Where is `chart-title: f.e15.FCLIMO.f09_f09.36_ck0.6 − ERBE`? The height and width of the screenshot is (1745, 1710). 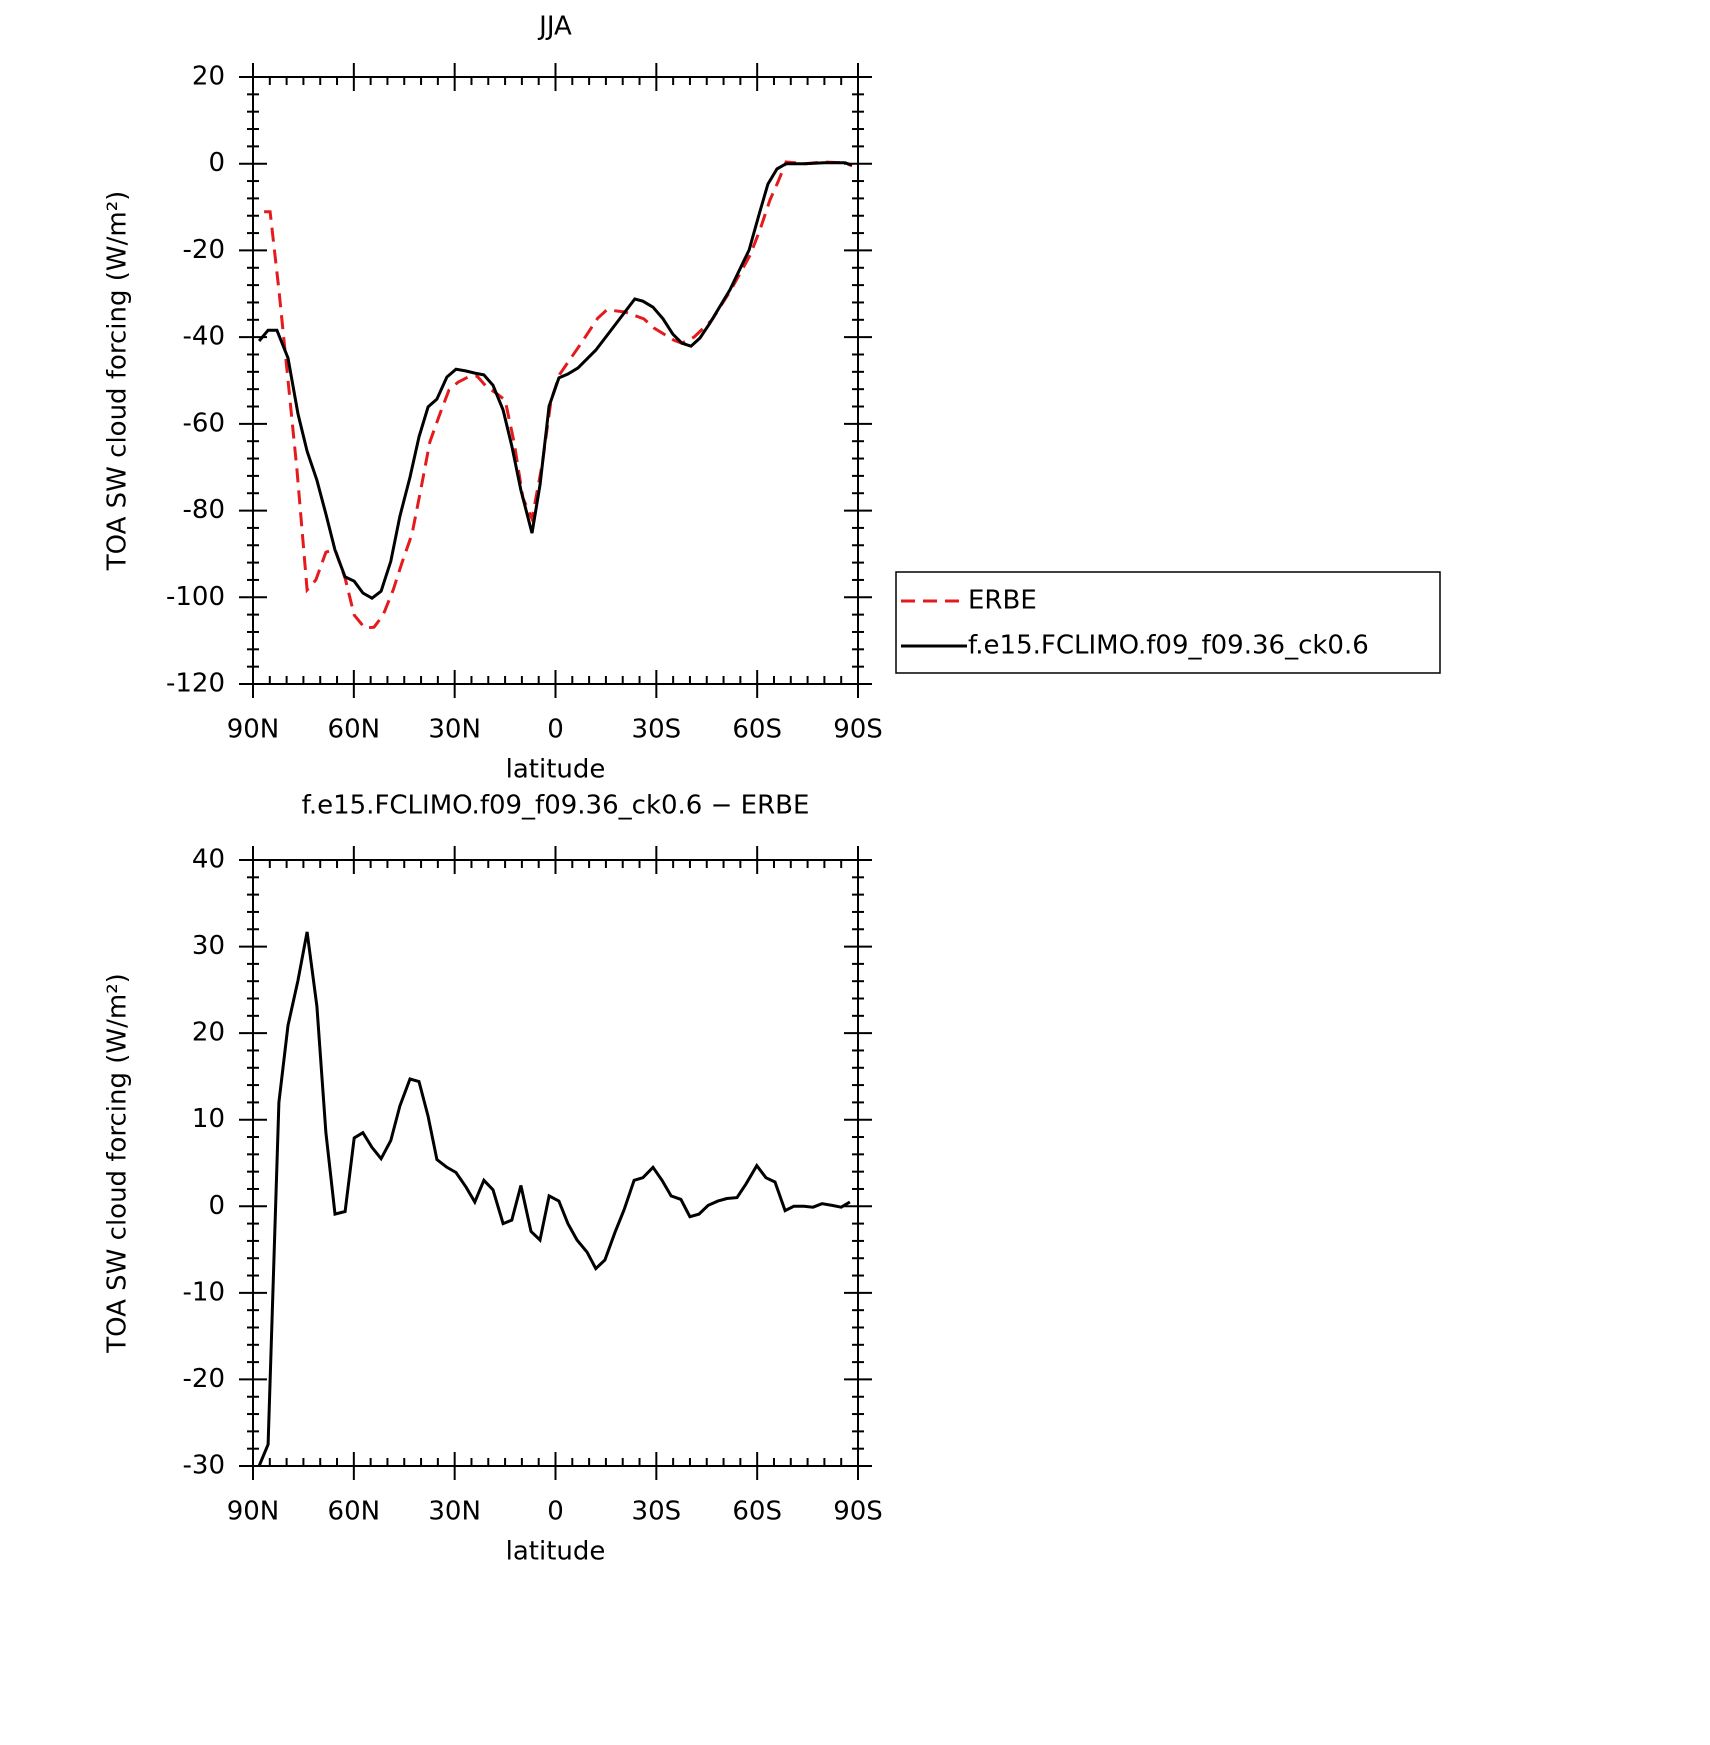
chart-title: f.e15.FCLIMO.f09_f09.36_ck0.6 − ERBE is located at coordinates (556, 806).